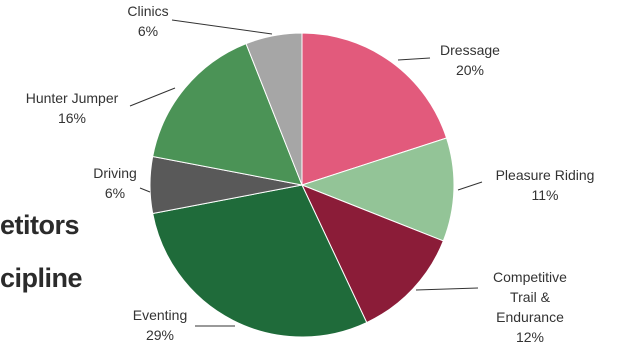 The image size is (618, 358). Describe the element at coordinates (72, 108) in the screenshot. I see `slice-label: Hunter Jumper 16%` at that location.